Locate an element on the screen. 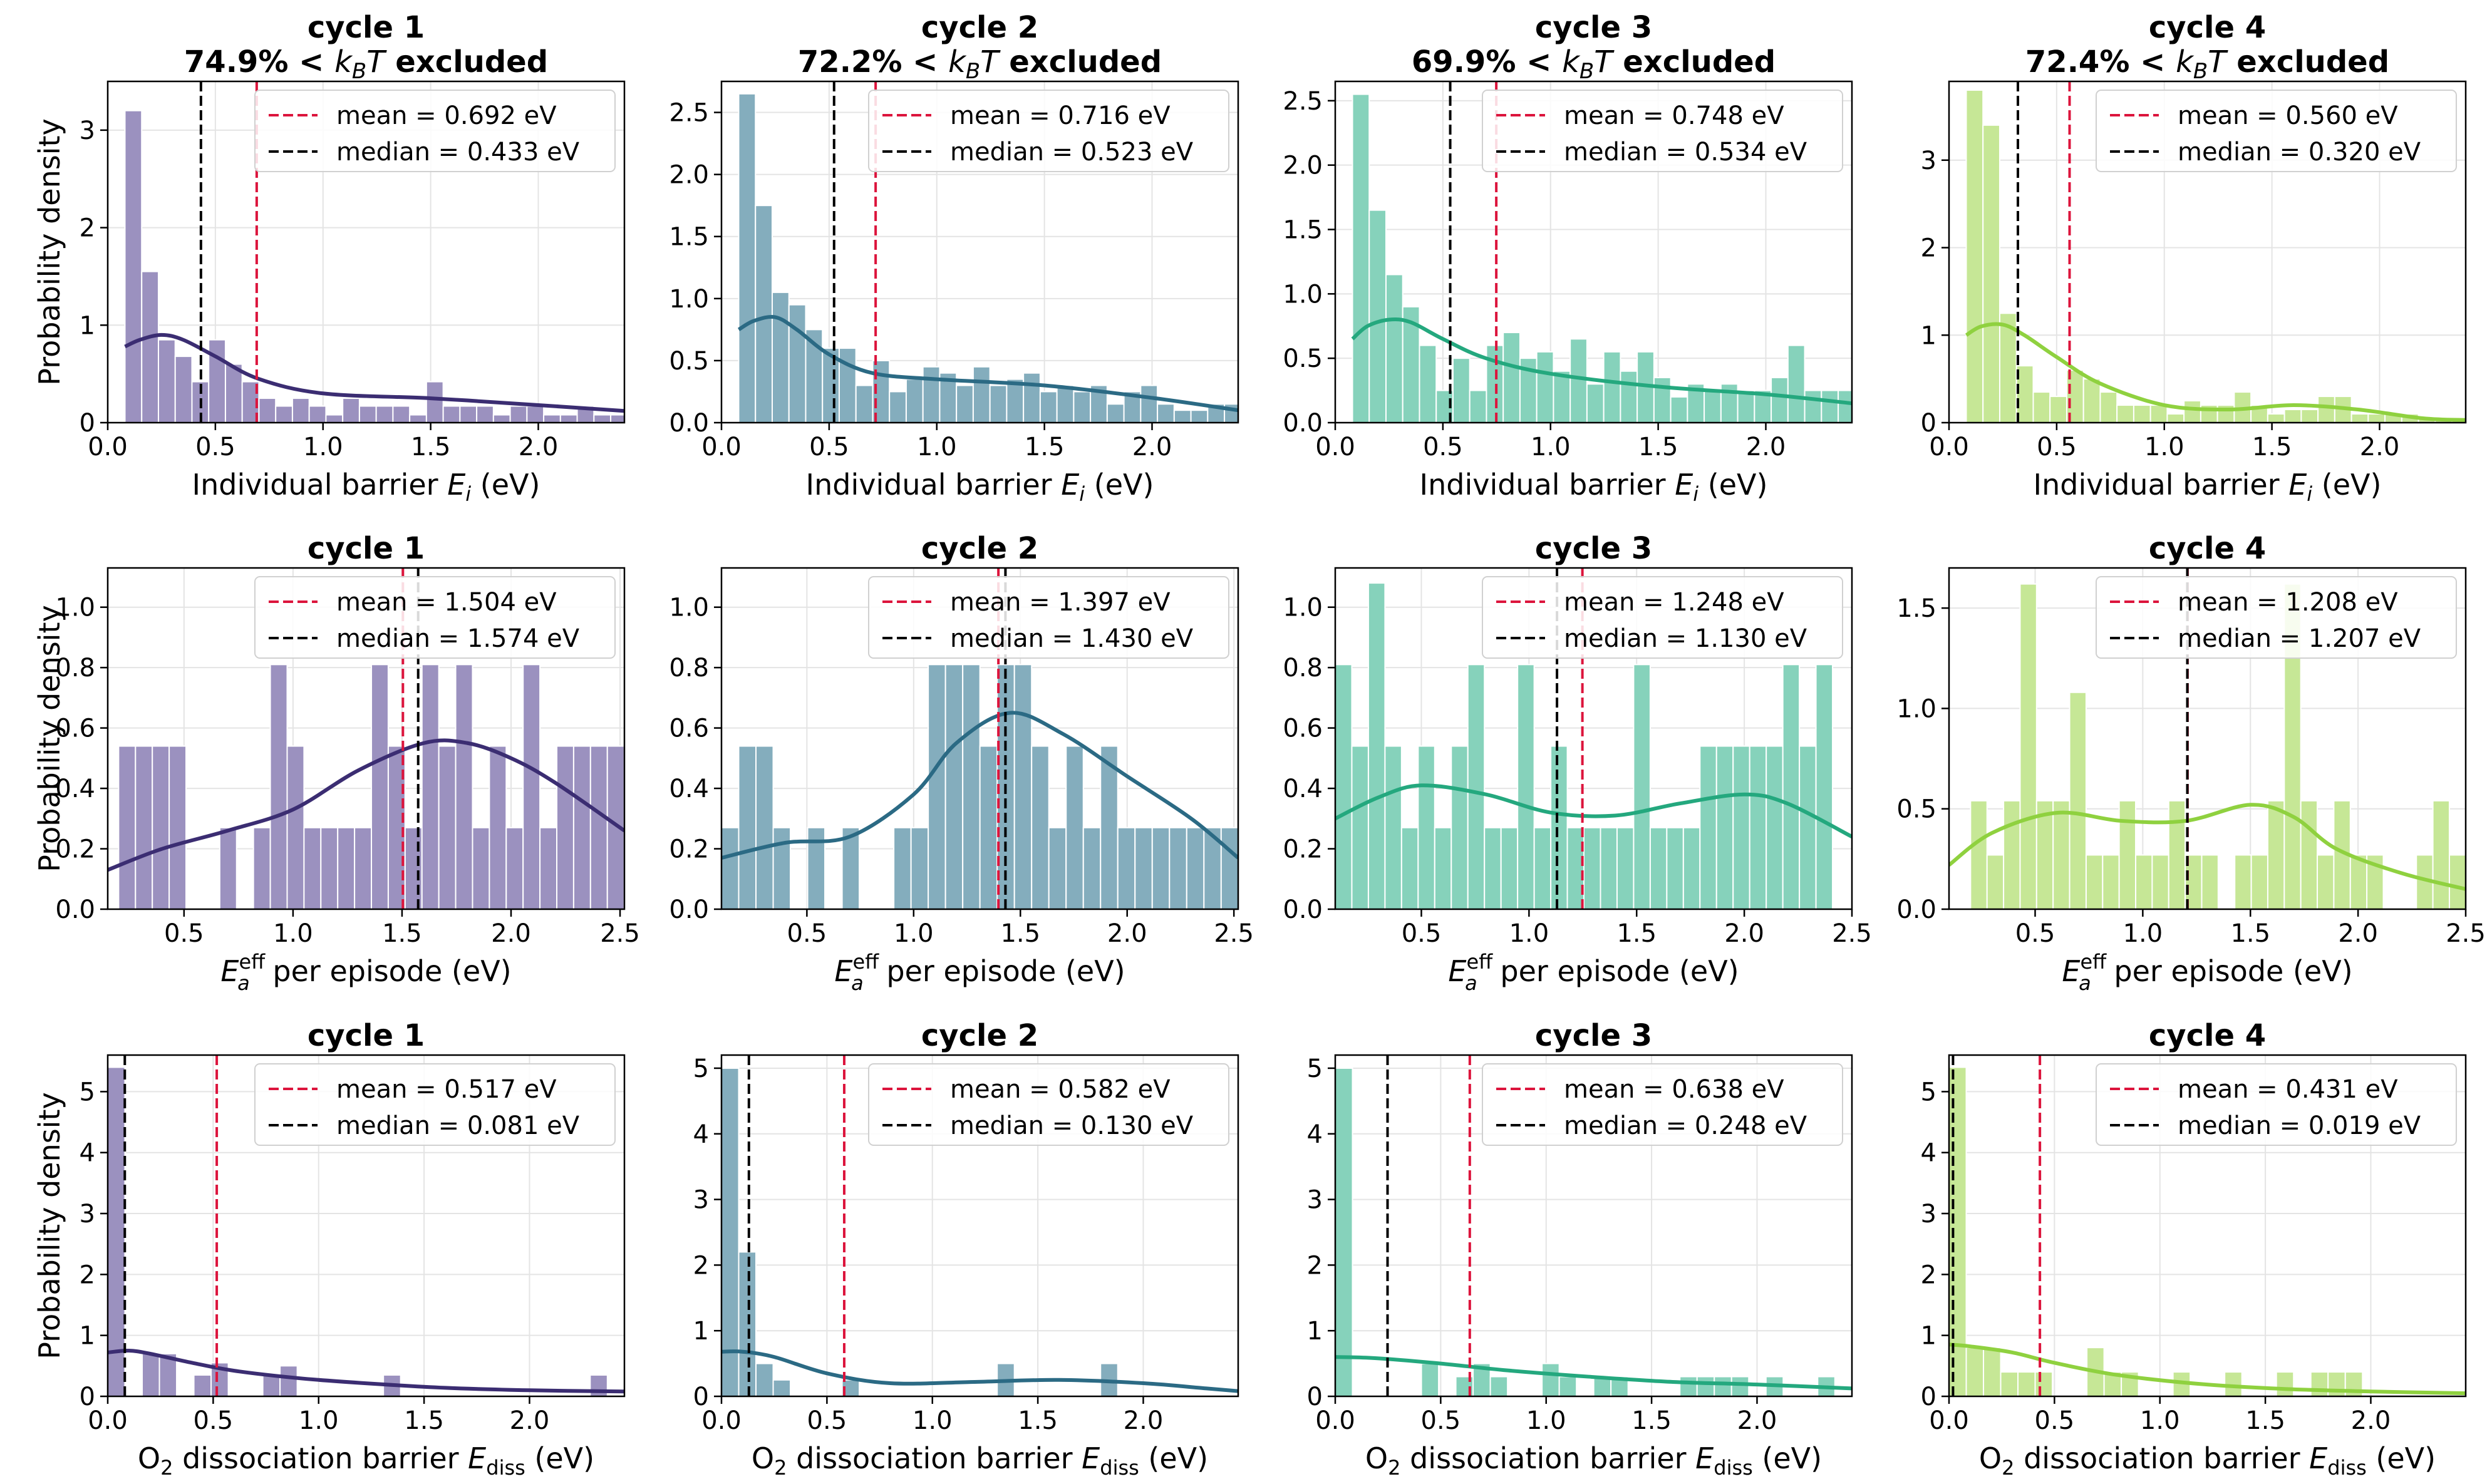 This screenshot has width=2492, height=1484. legend-mean-label: mean = 1.504 eV is located at coordinates (446, 602).